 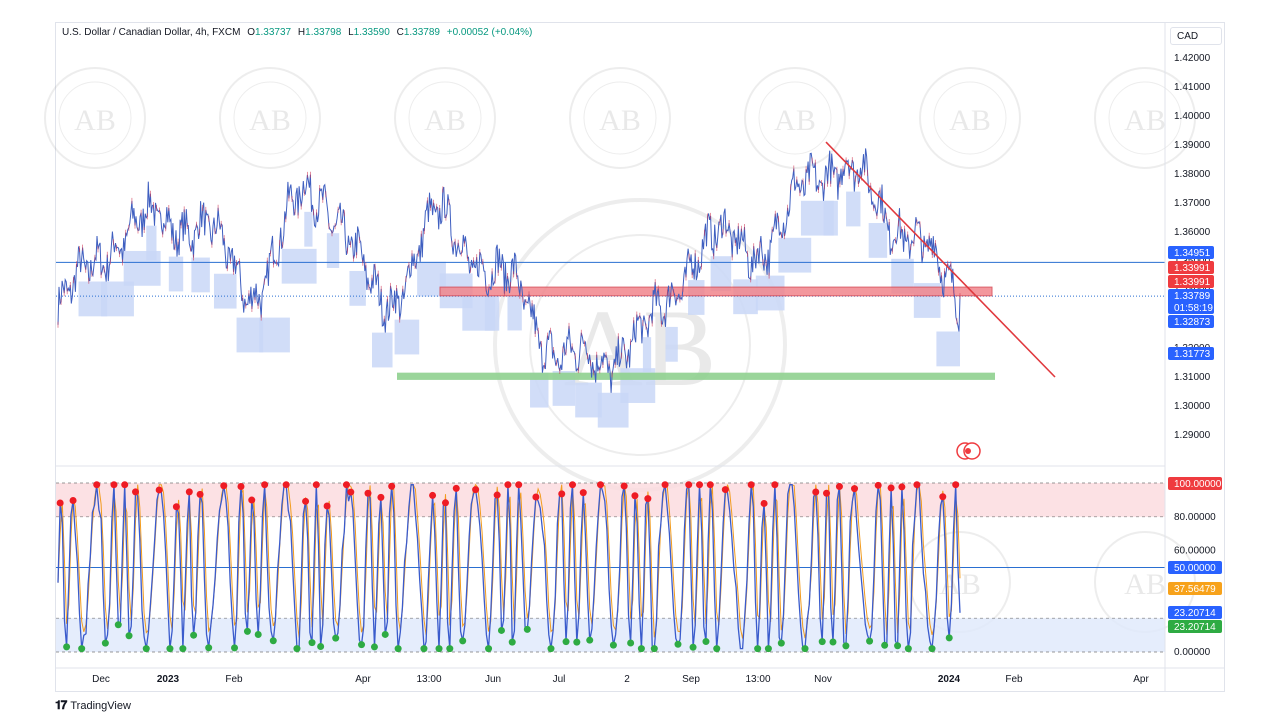 What do you see at coordinates (421, 32) in the screenshot?
I see `close-value: 1.33789` at bounding box center [421, 32].